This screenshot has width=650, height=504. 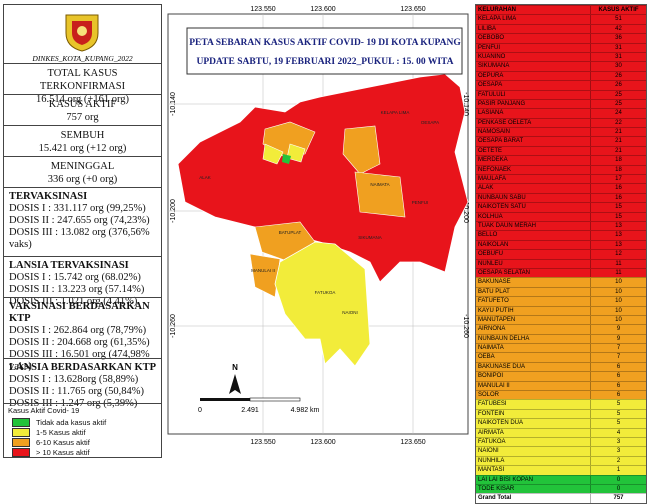 What do you see at coordinates (533, 310) in the screenshot?
I see `cell: KAYU PUTIH` at bounding box center [533, 310].